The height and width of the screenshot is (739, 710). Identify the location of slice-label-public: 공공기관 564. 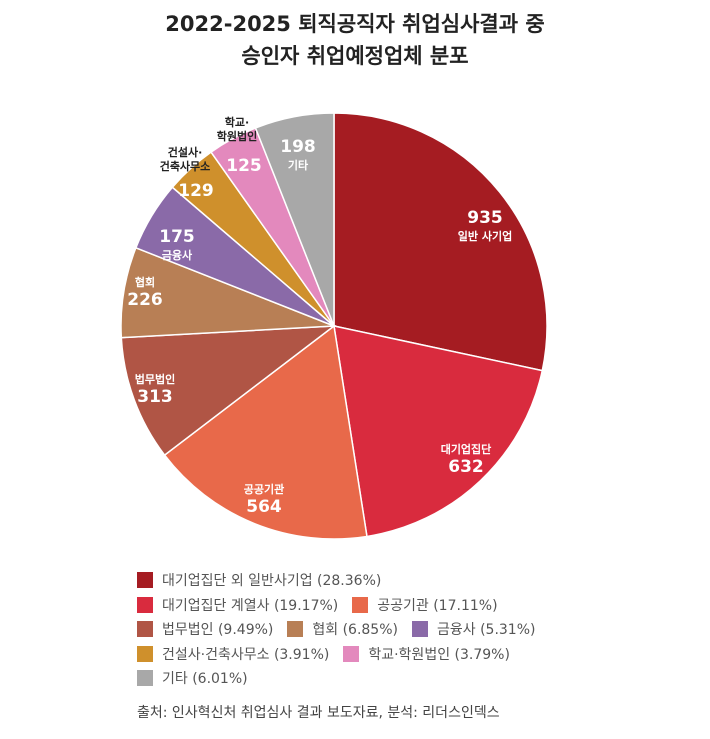
(264, 500).